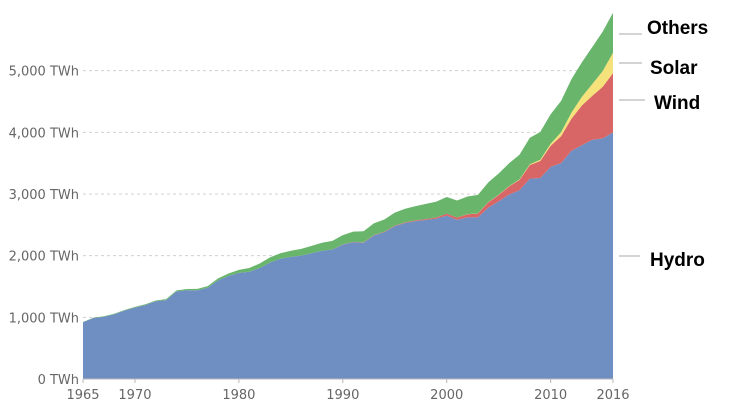  Describe the element at coordinates (238, 395) in the screenshot. I see `x-tick-label: 1980` at that location.